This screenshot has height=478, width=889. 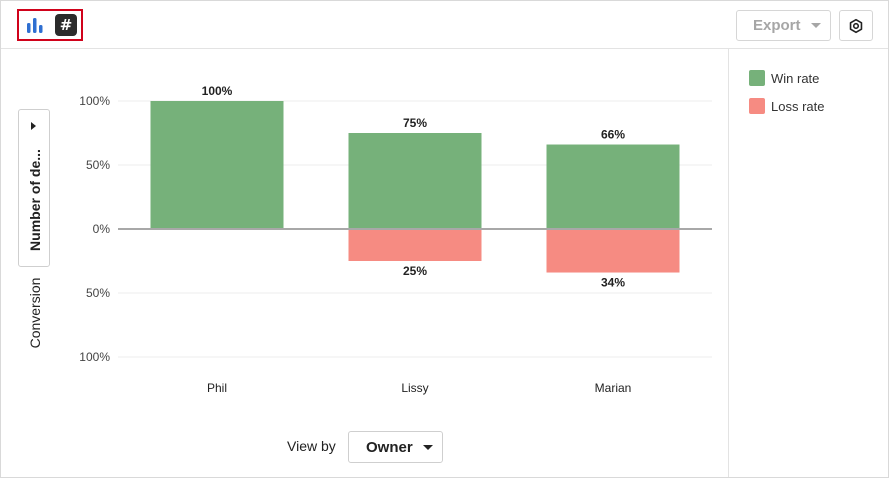 What do you see at coordinates (66, 25) in the screenshot?
I see `number-icon: #` at bounding box center [66, 25].